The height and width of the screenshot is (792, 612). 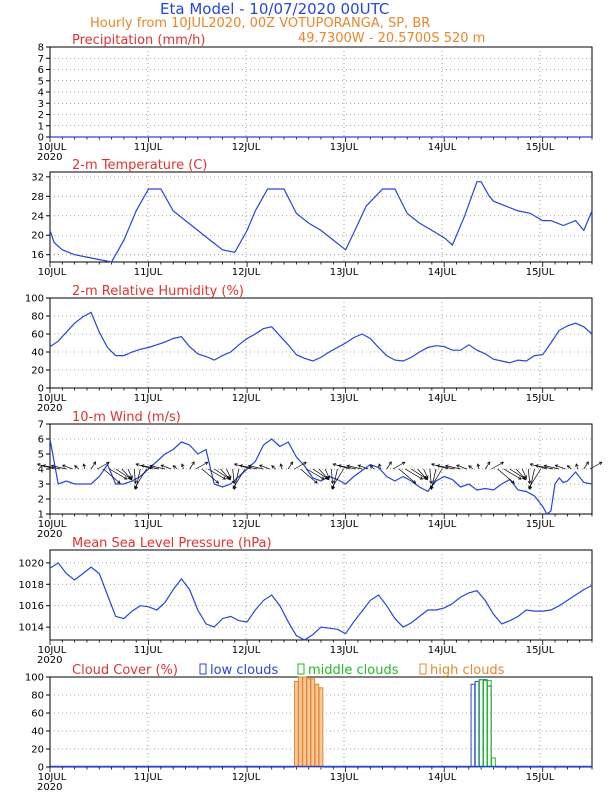 I want to click on wind-ytick-label: 2, so click(x=41, y=500).